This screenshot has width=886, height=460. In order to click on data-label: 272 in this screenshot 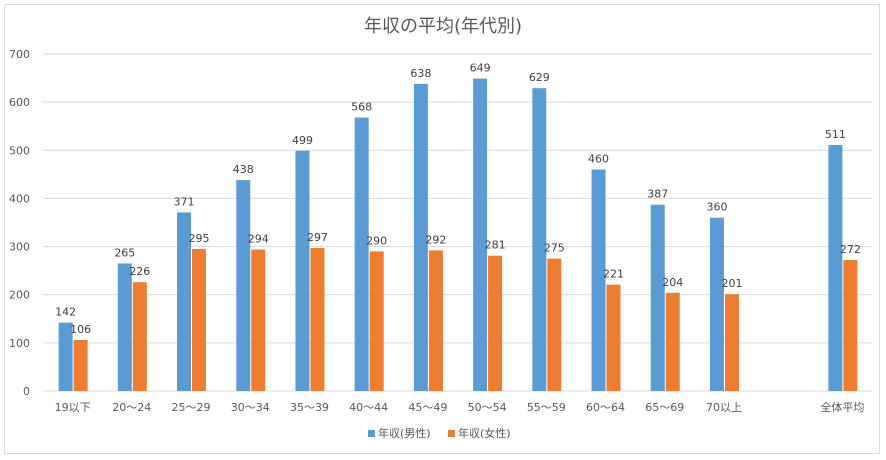, I will do `click(850, 249)`.